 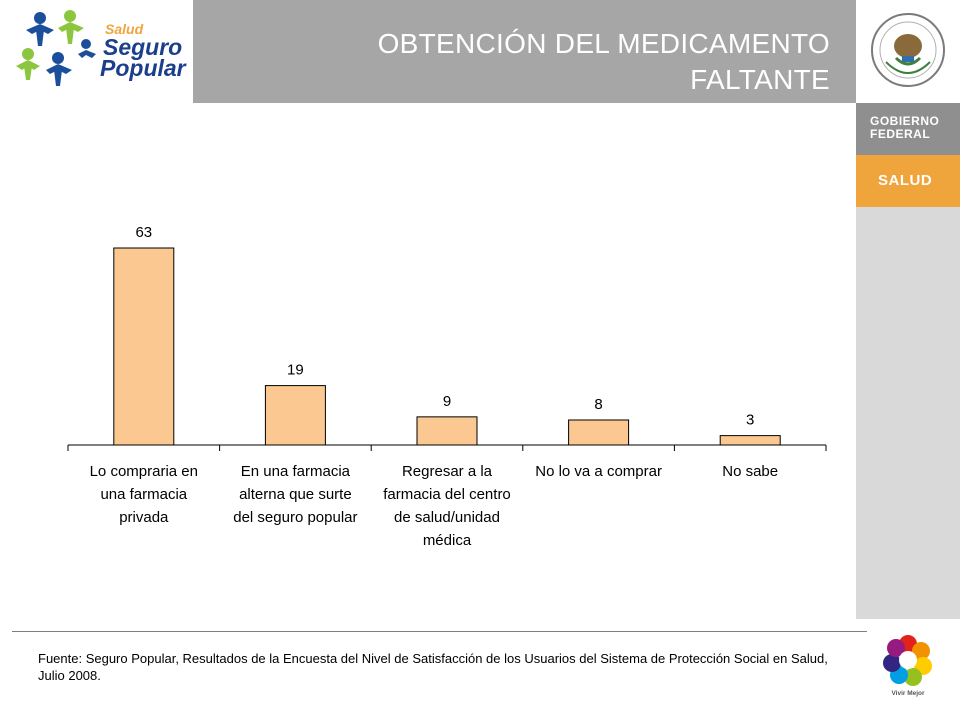 I want to click on category-label: No sabe, so click(x=750, y=471).